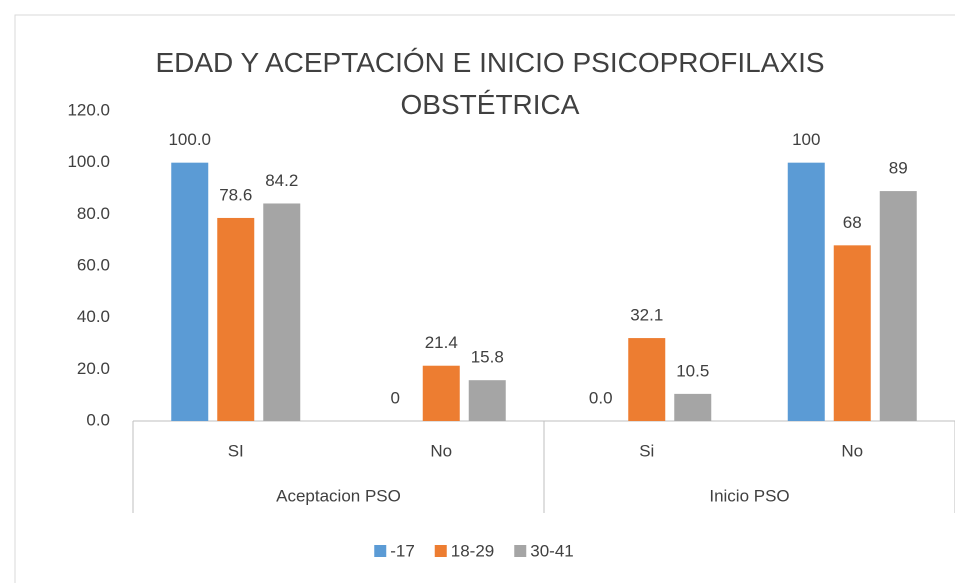  Describe the element at coordinates (281, 180) in the screenshot. I see `data-label: 84.2` at that location.